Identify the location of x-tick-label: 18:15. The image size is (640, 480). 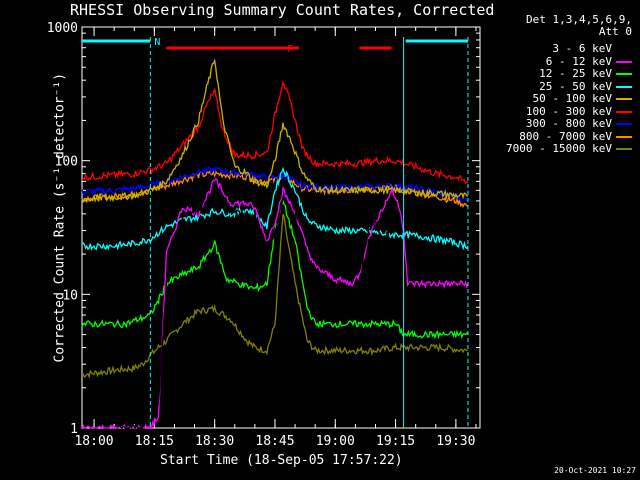
(154, 441).